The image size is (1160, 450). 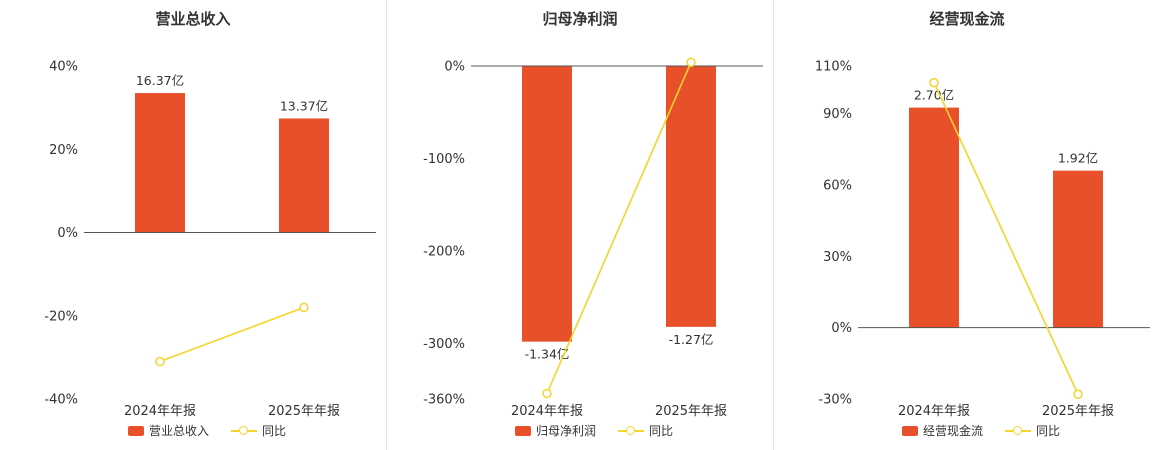 What do you see at coordinates (1078, 158) in the screenshot?
I see `bar-value-label: 1.92亿` at bounding box center [1078, 158].